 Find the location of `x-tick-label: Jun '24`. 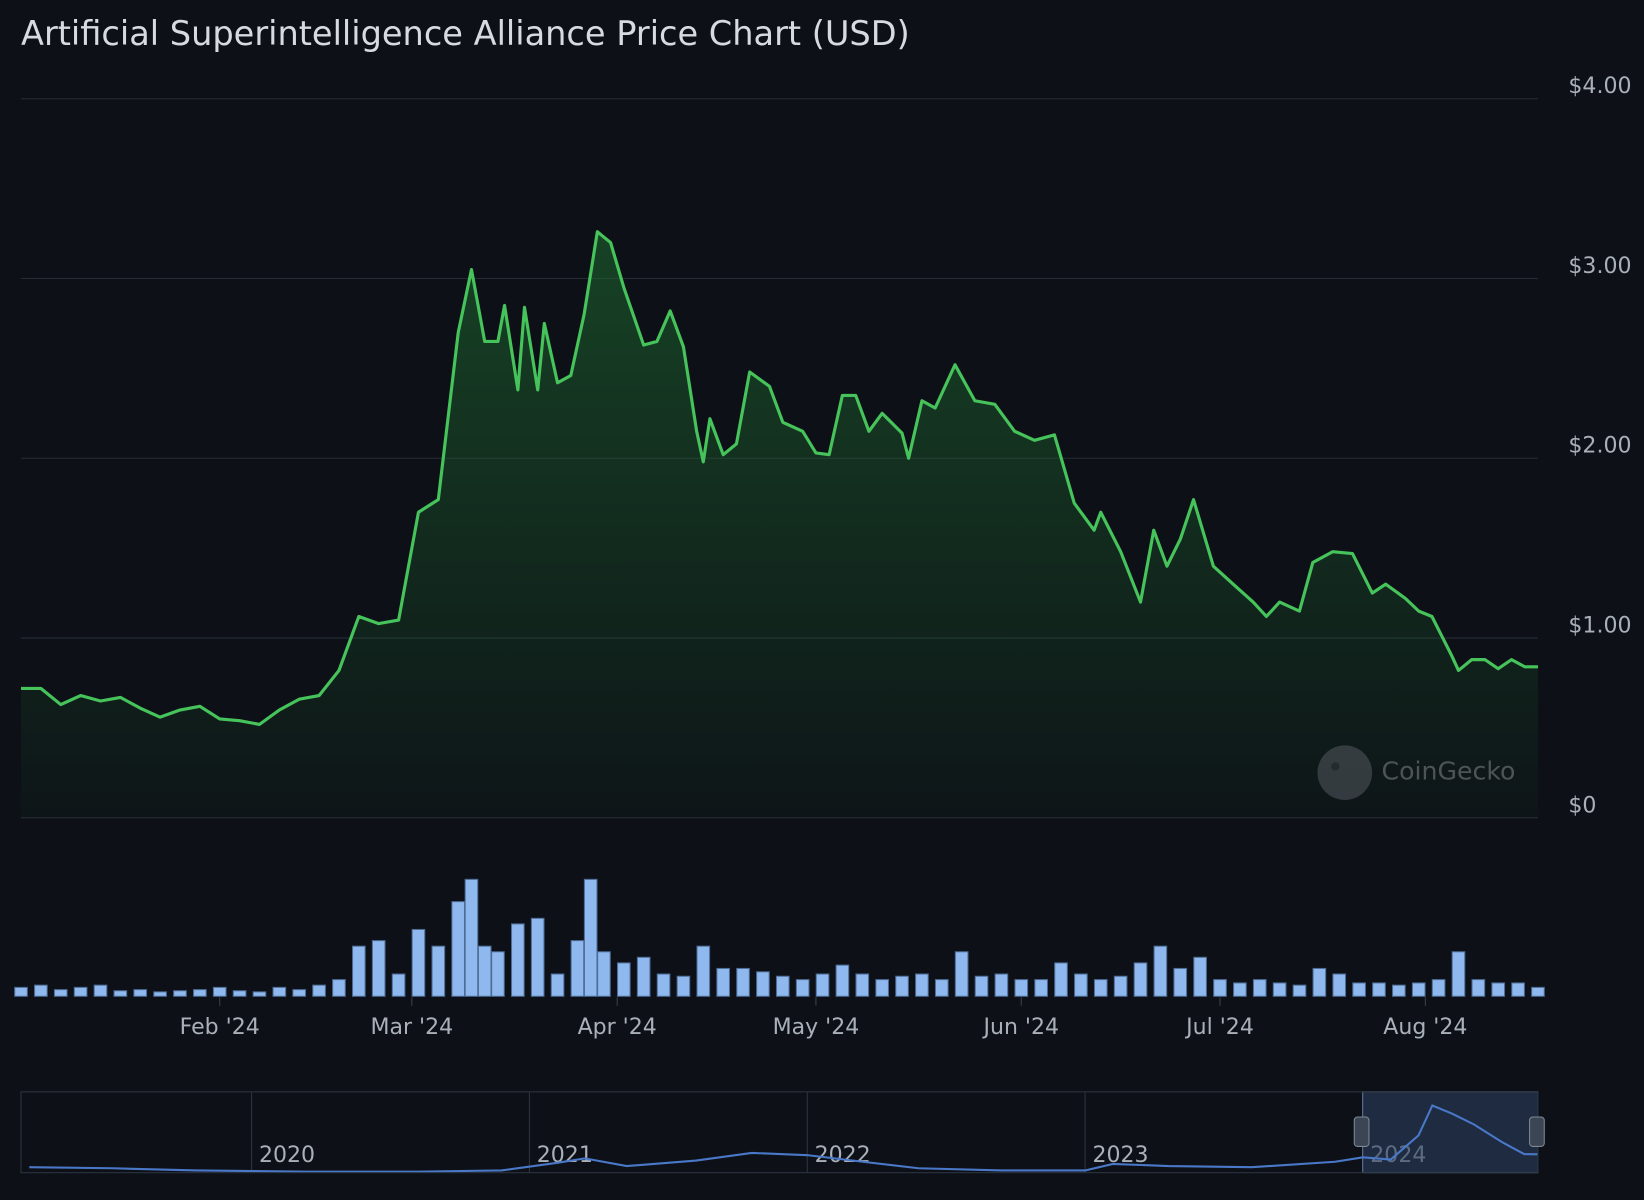

x-tick-label: Jun '24 is located at coordinates (1021, 1027).